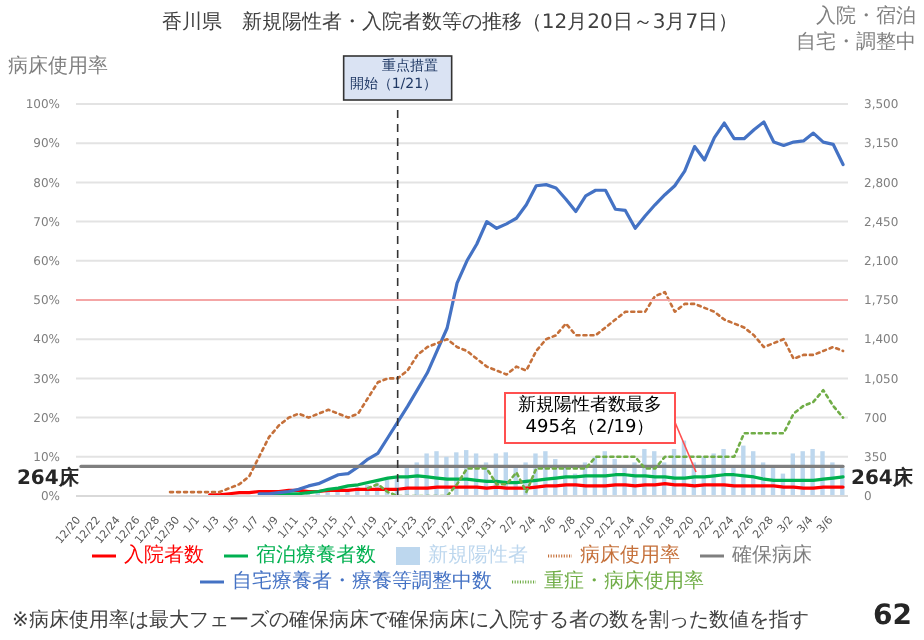  What do you see at coordinates (478, 556) in the screenshot?
I see `legend-label: 新規陽性者` at bounding box center [478, 556].